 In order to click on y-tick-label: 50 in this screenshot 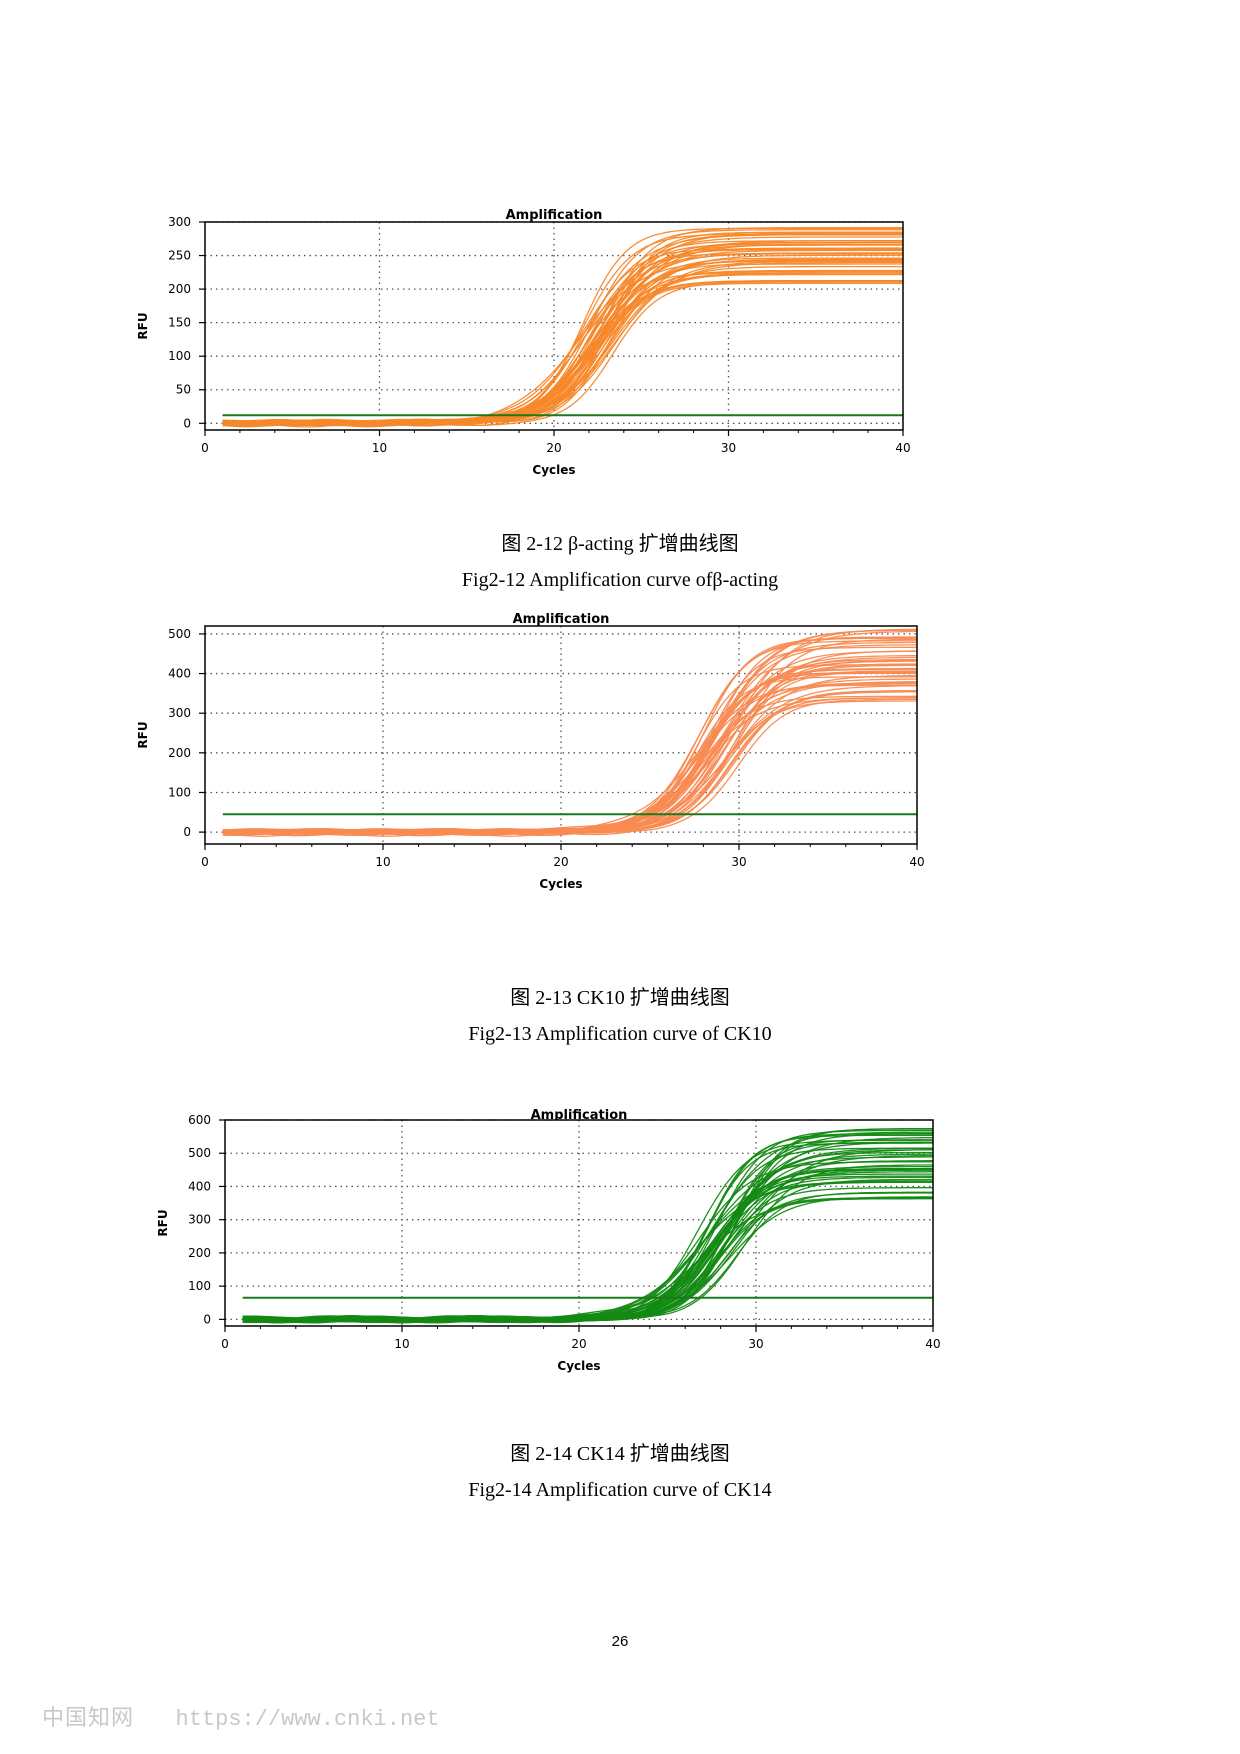, I will do `click(183, 390)`.